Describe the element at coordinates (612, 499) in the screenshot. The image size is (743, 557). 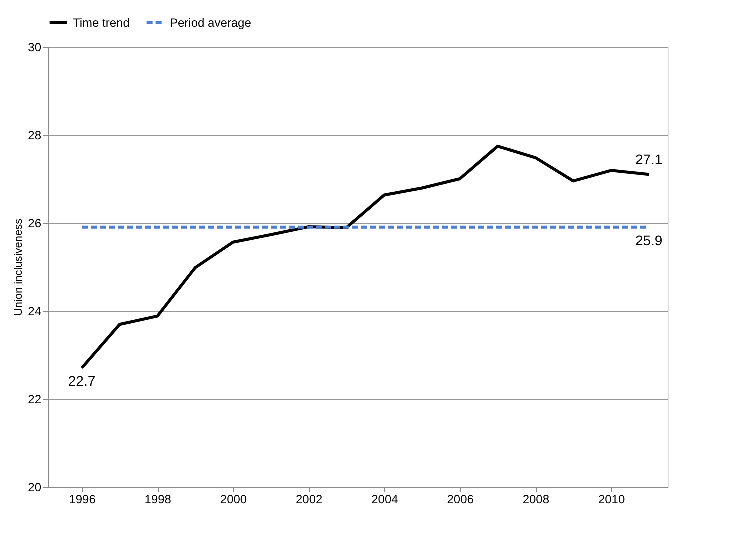
I see `x-tick-label: 2010` at that location.